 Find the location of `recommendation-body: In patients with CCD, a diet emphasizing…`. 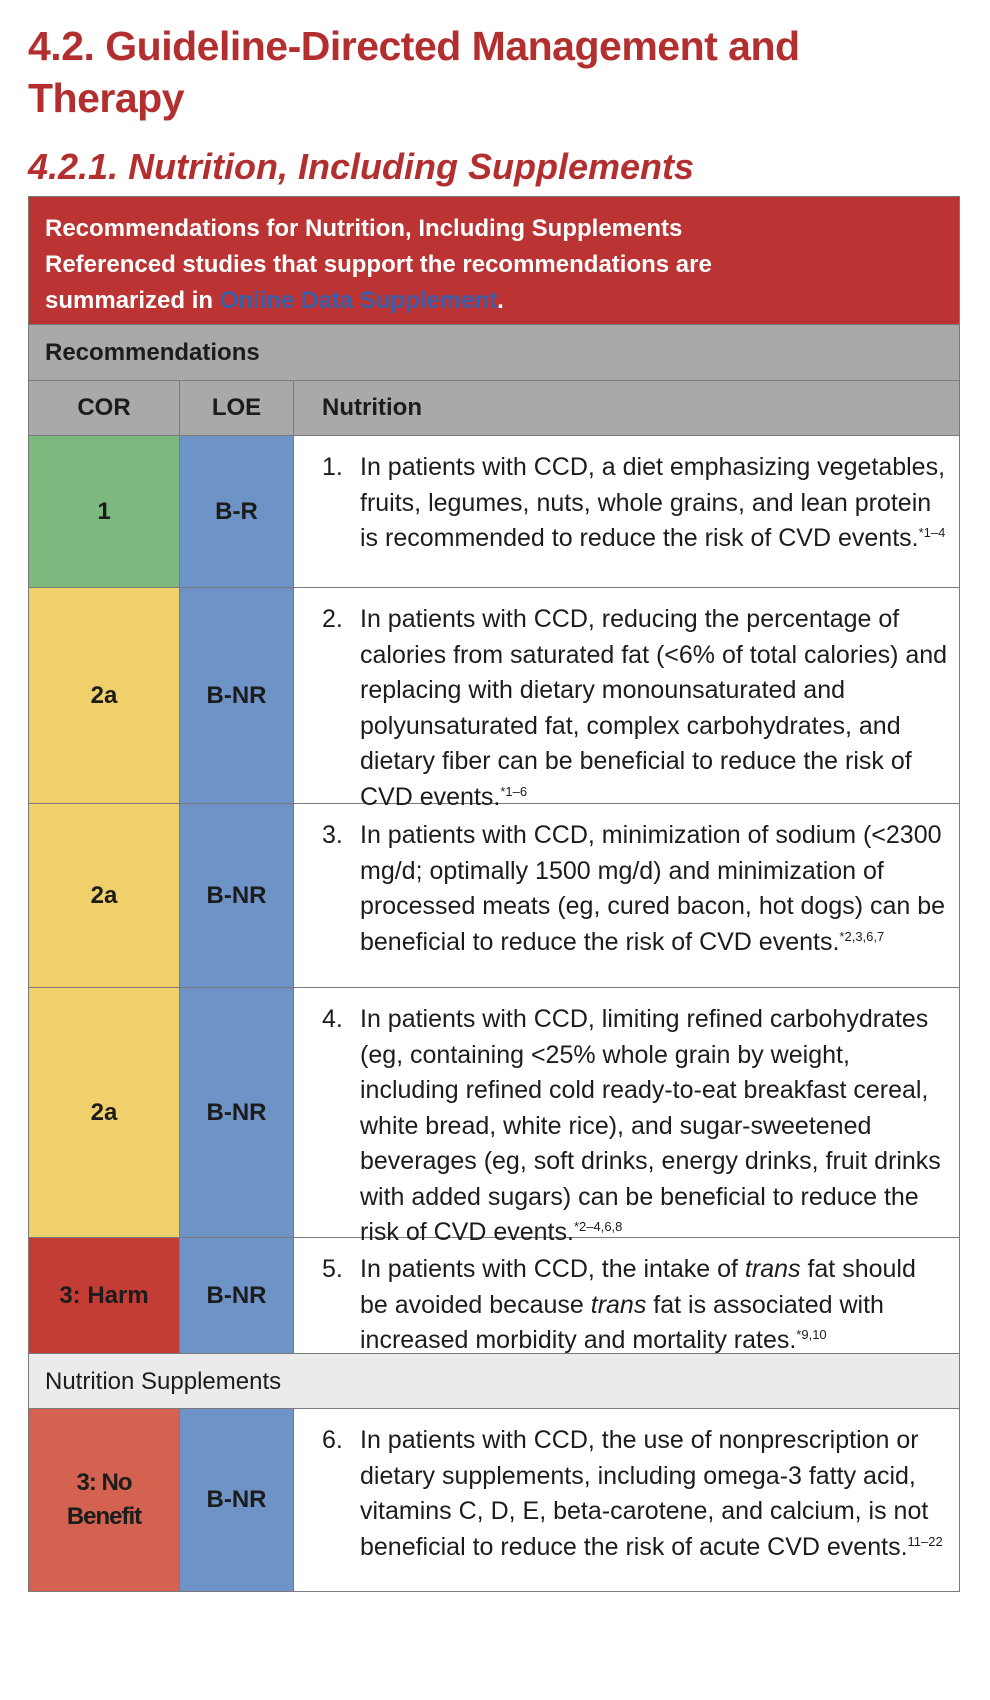

recommendation-body: In patients with CCD, a diet emphasizing… is located at coordinates (653, 502).